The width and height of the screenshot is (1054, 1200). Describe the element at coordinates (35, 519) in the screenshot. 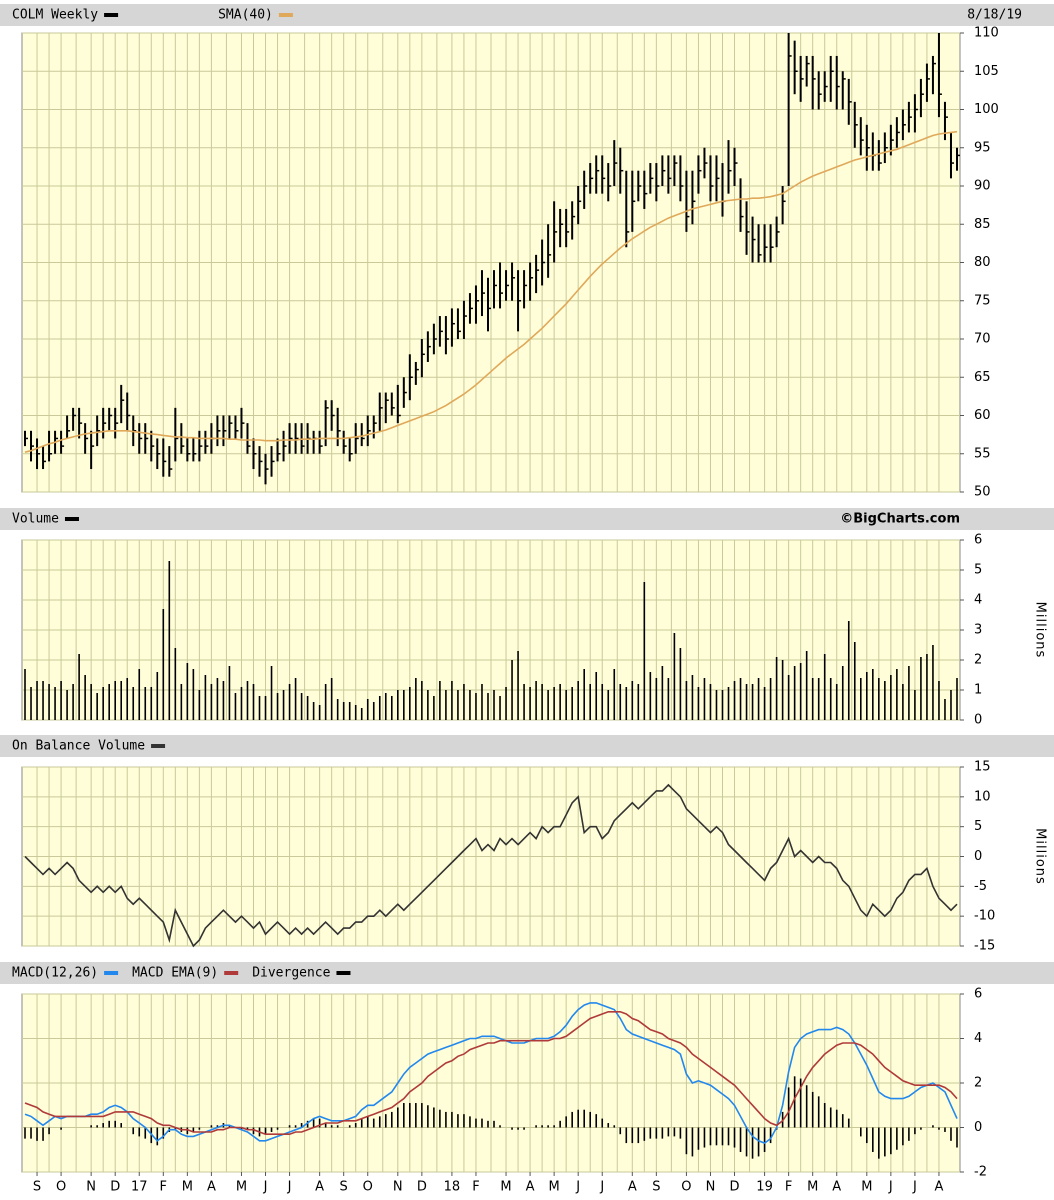

I see `legend-label: Volume` at that location.